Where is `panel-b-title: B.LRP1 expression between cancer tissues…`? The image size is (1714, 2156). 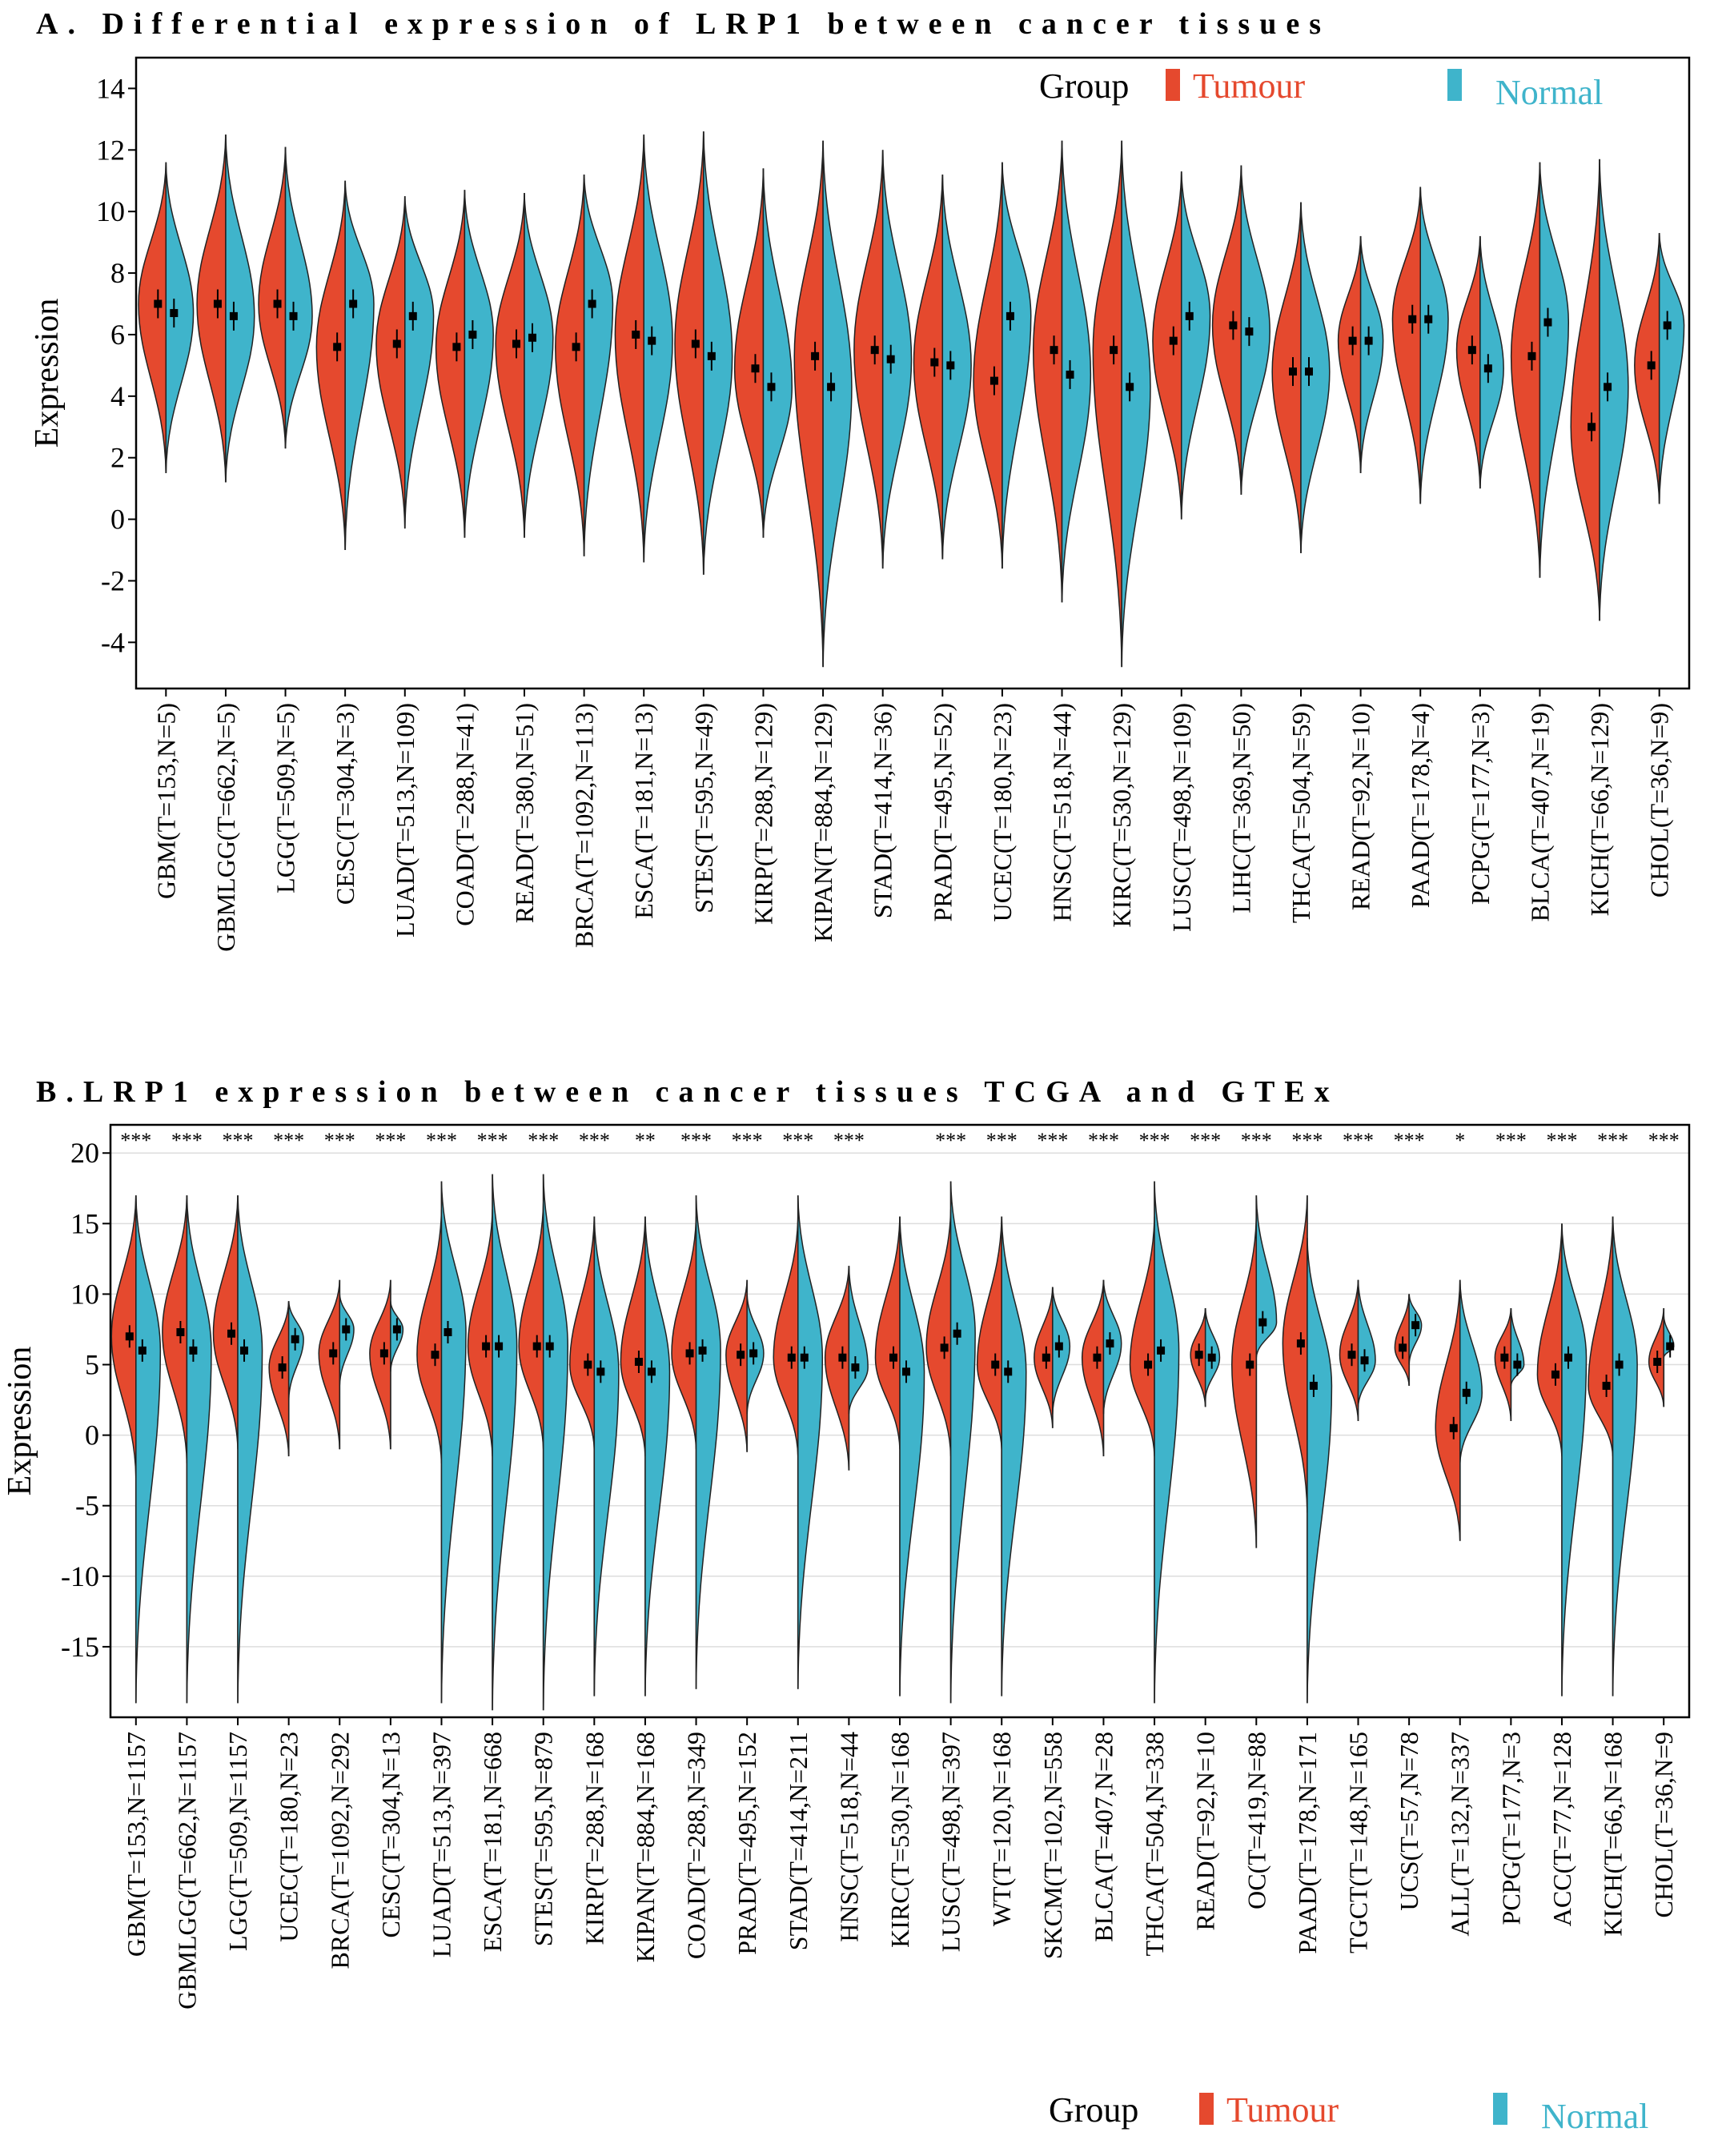
panel-b-title: B.LRP1 expression between cancer tissues… is located at coordinates (687, 1092).